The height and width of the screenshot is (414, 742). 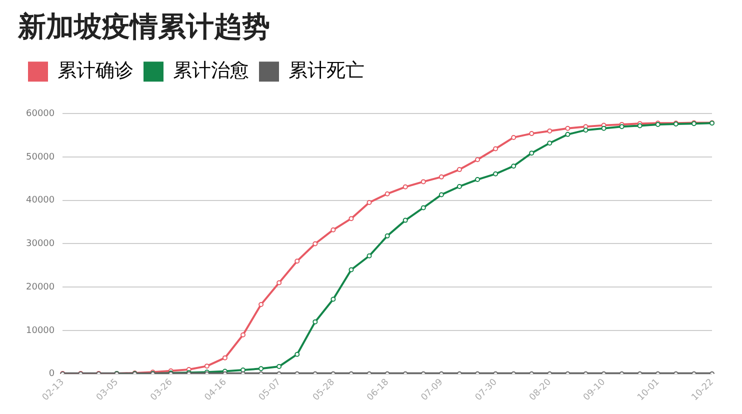 I want to click on legend-label: 累计确诊, so click(x=96, y=71).